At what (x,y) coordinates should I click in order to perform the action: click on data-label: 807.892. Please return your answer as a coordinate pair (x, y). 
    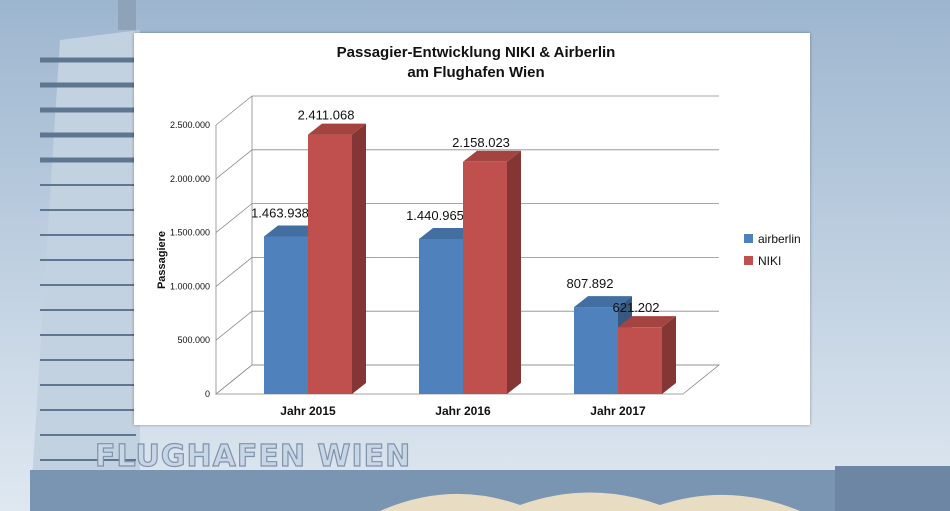
    Looking at the image, I should click on (590, 283).